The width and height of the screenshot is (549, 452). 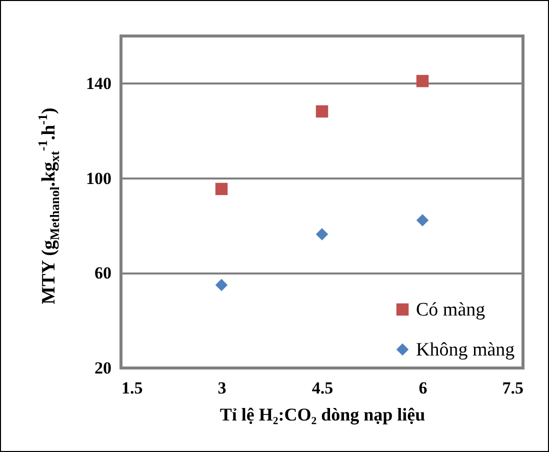 I want to click on x-tick-label: 1.5, so click(x=132, y=388).